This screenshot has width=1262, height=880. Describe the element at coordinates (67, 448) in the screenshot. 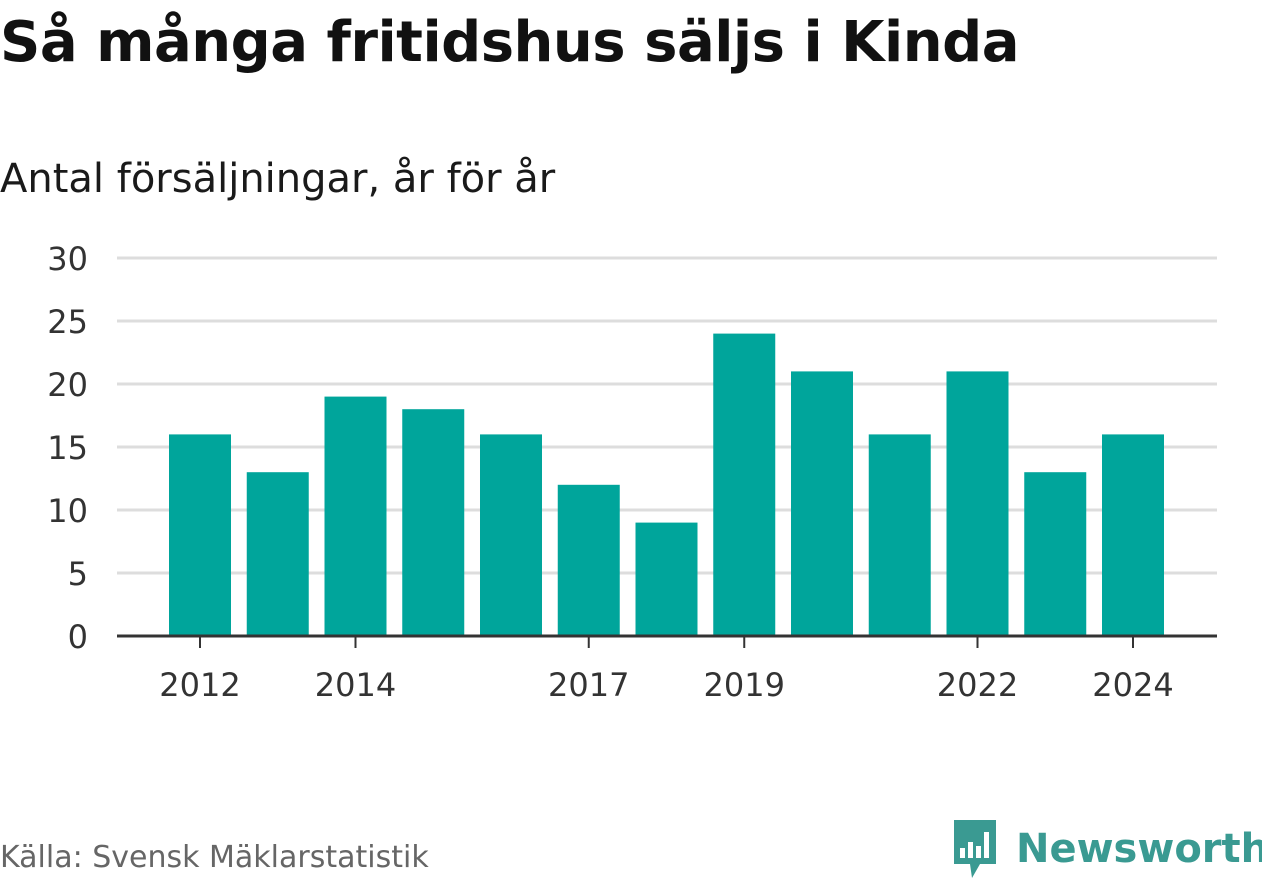

I see `y-tick-label: 15` at that location.